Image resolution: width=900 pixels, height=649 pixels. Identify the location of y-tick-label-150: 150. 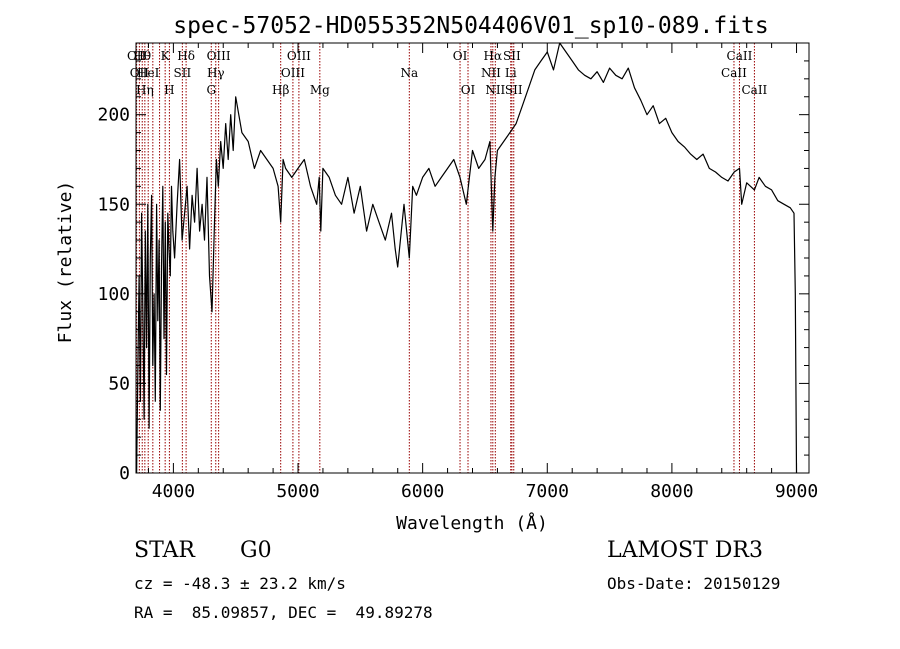
(113, 204).